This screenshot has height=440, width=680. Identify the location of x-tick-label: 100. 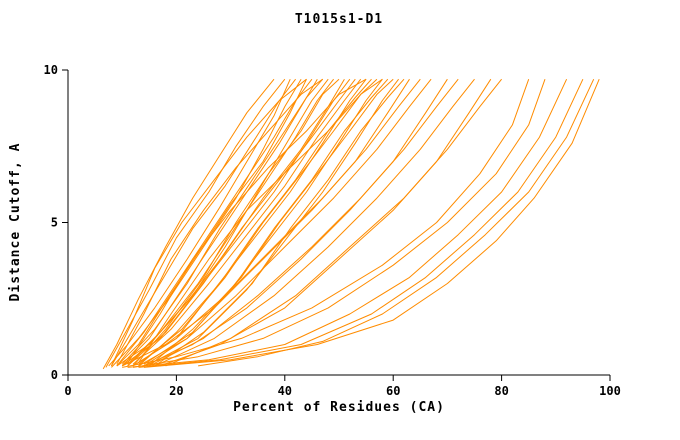
(610, 391).